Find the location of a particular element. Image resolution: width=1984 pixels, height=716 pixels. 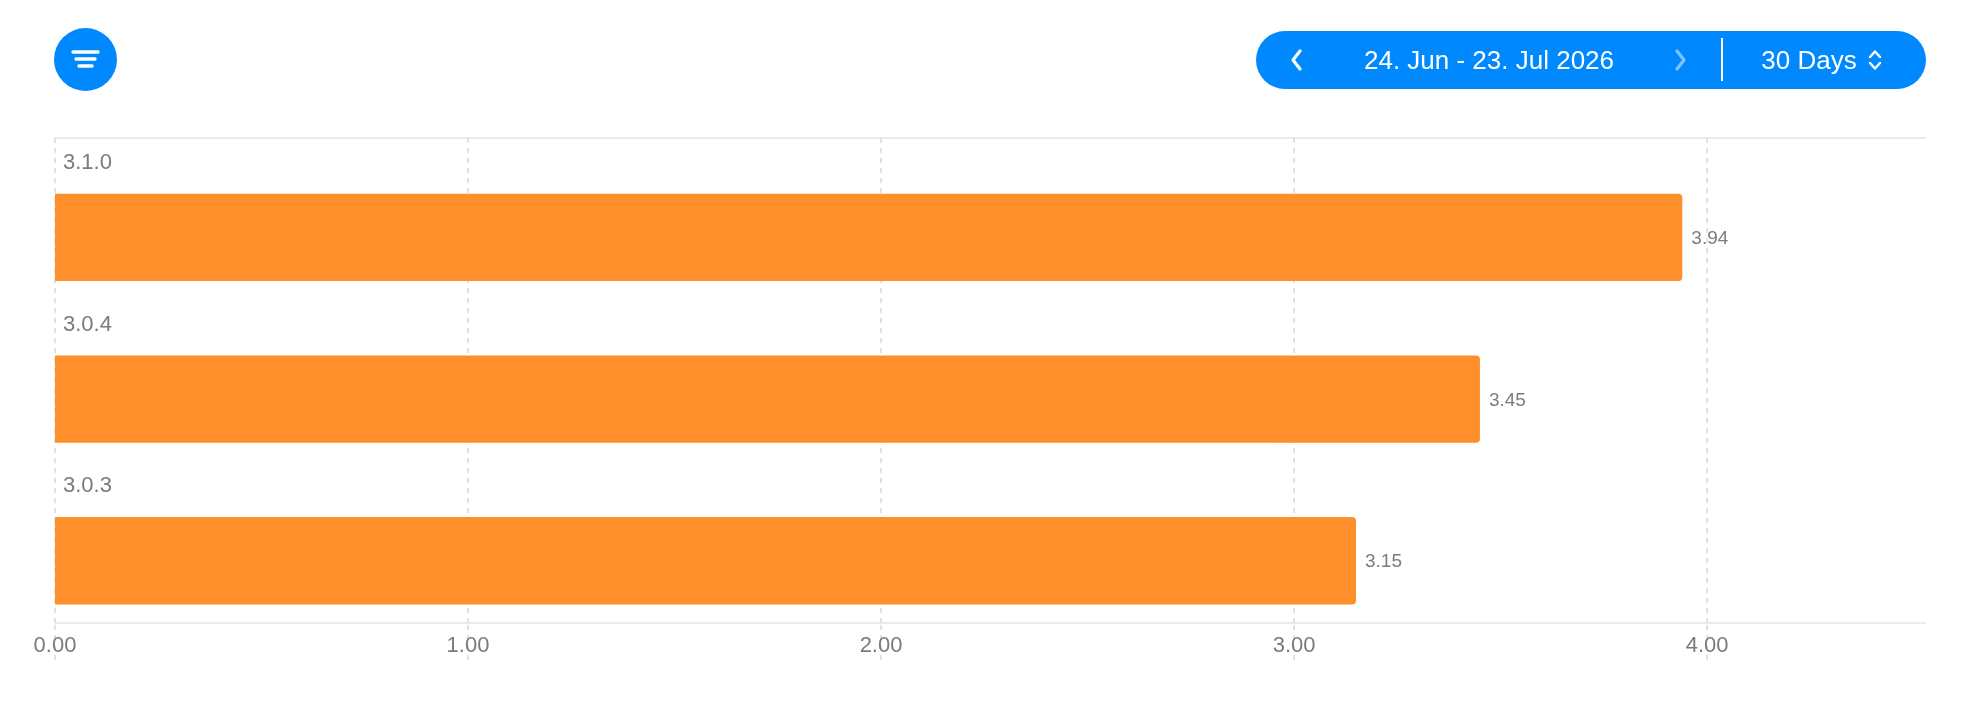

x-tick-label: 4.00 is located at coordinates (1707, 644).